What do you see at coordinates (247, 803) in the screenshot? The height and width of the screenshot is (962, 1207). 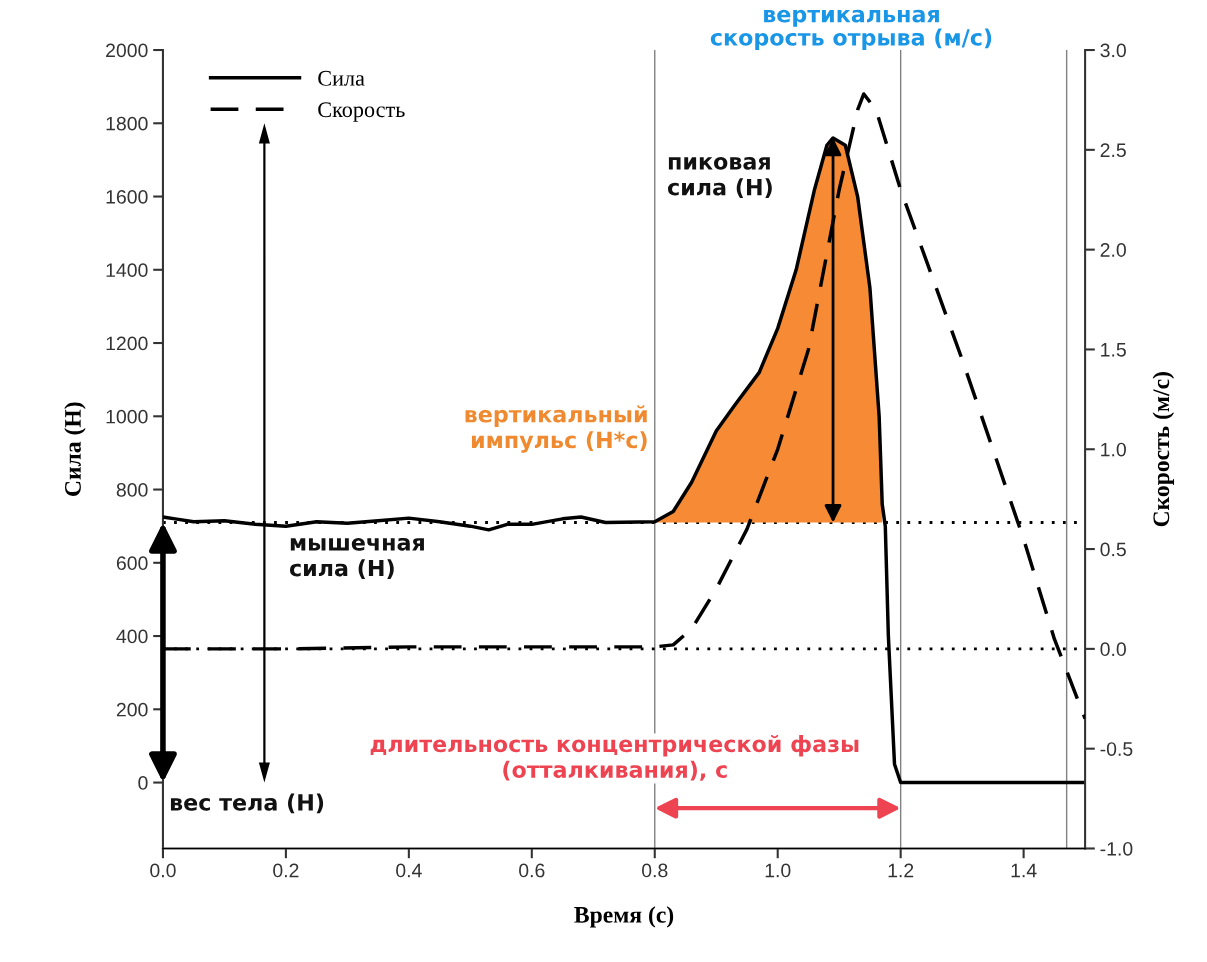 I see `annotation: вес тела (Н)` at bounding box center [247, 803].